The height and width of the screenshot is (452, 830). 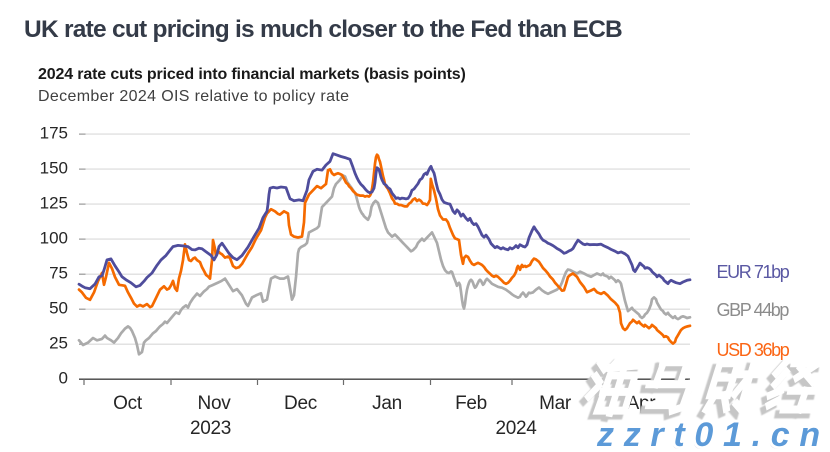 What do you see at coordinates (300, 403) in the screenshot?
I see `svg-text: Dec` at bounding box center [300, 403].